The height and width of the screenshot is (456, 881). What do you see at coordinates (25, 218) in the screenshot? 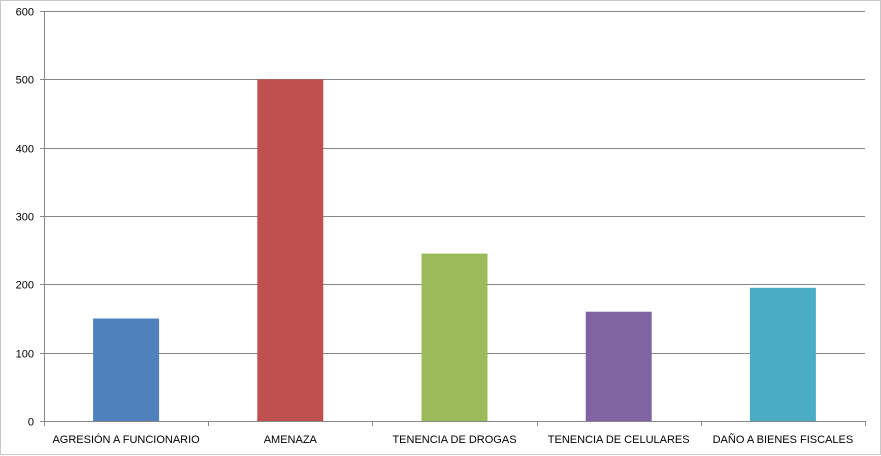
I see `y-tick-label: 300` at bounding box center [25, 218].